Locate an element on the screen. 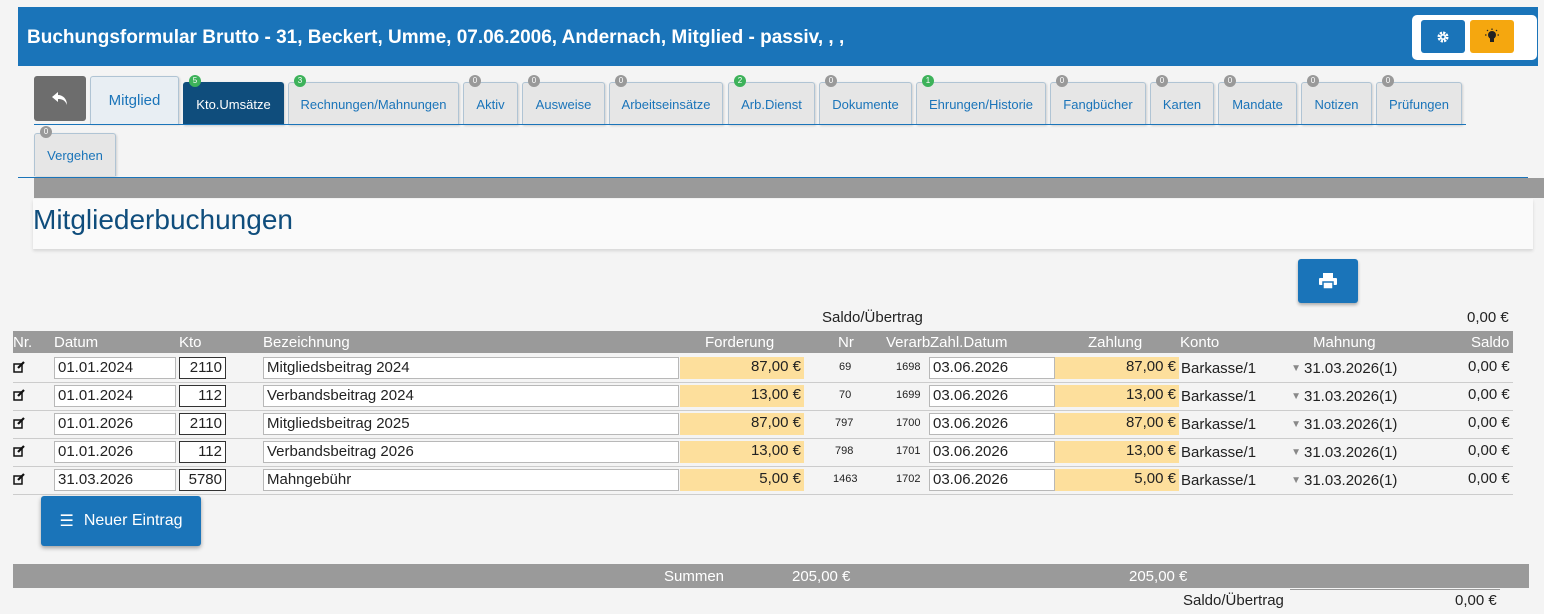 This screenshot has width=1544, height=614. back-button is located at coordinates (60, 98).